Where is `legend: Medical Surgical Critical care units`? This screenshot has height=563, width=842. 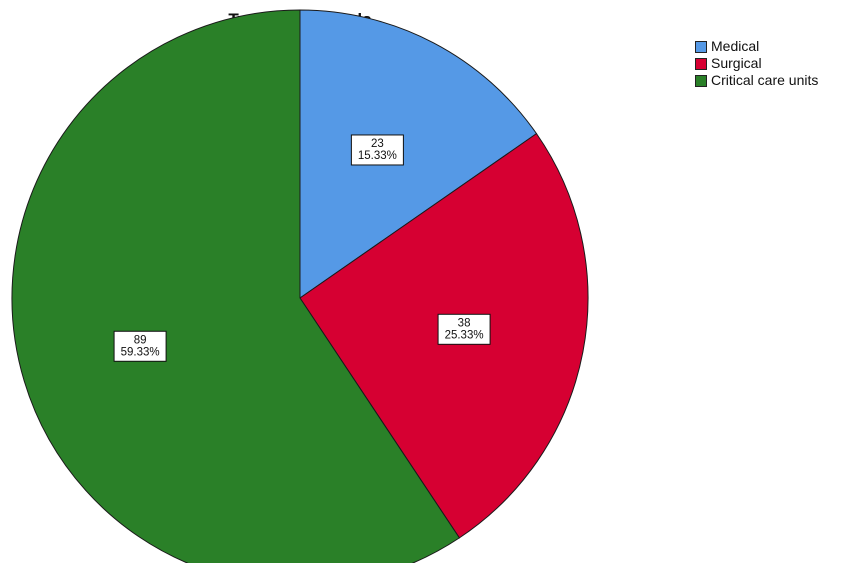
legend: Medical Surgical Critical care units is located at coordinates (756, 63).